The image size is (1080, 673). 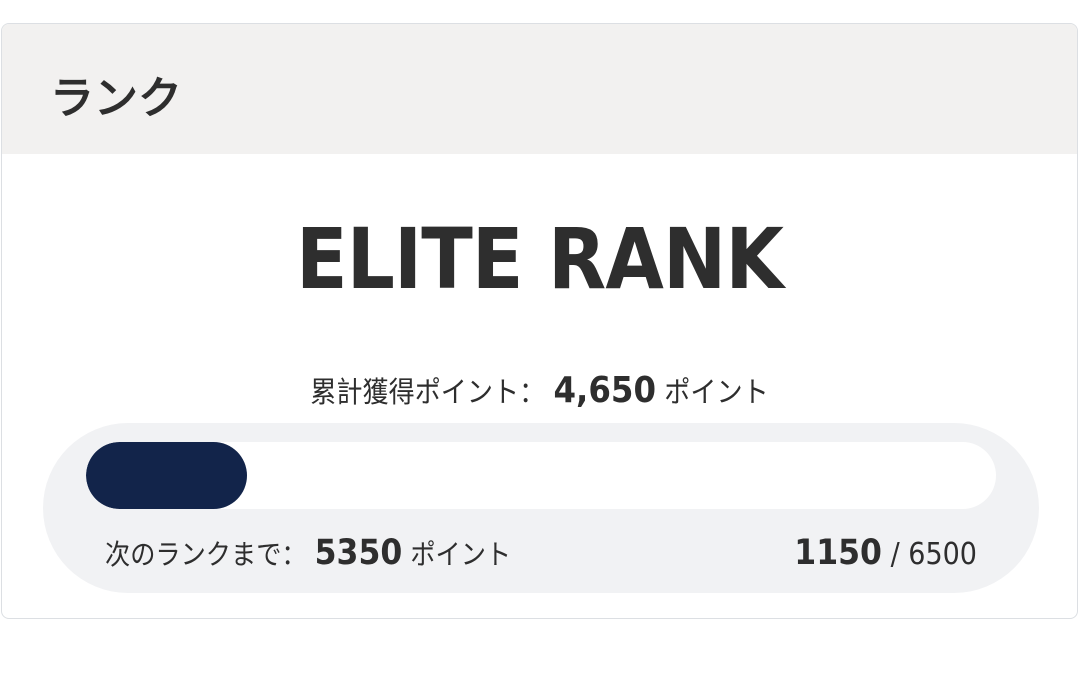 What do you see at coordinates (206, 554) in the screenshot?
I see `next-rank-label: 次のランクまで：` at bounding box center [206, 554].